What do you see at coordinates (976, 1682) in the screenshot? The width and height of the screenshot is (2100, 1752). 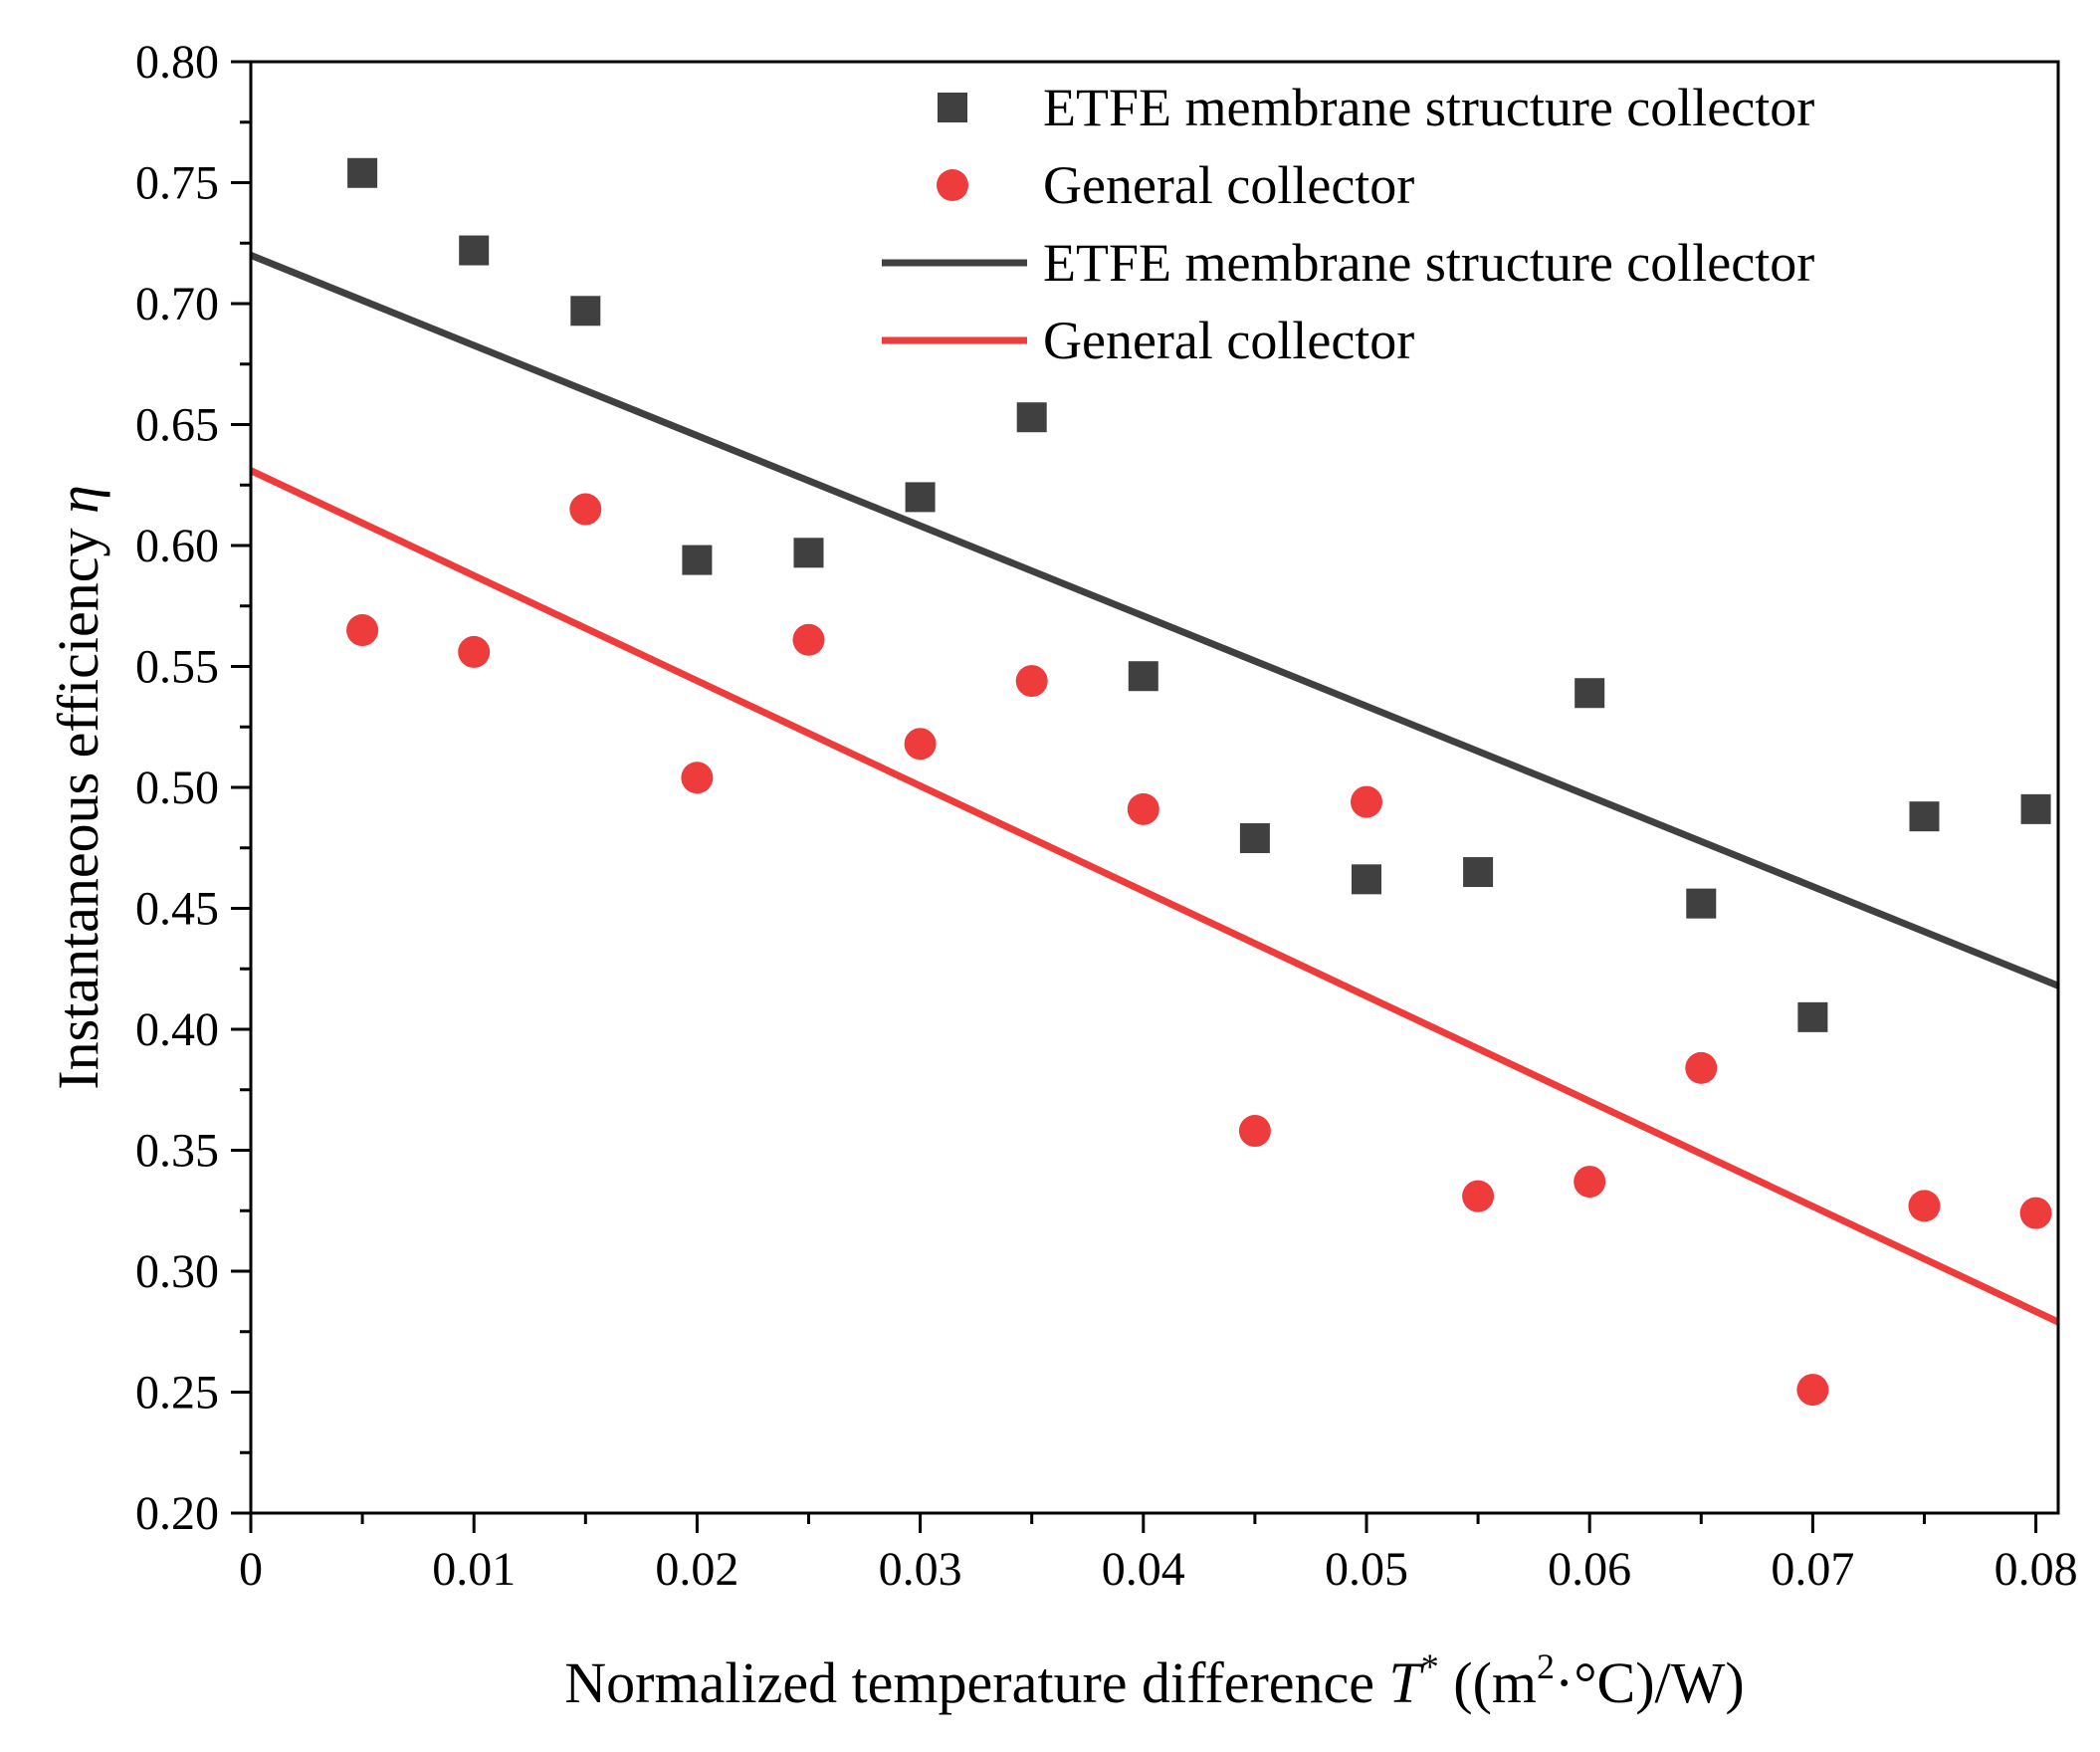 I see `x-axis-title-prefix: Normalized temperature difference` at bounding box center [976, 1682].